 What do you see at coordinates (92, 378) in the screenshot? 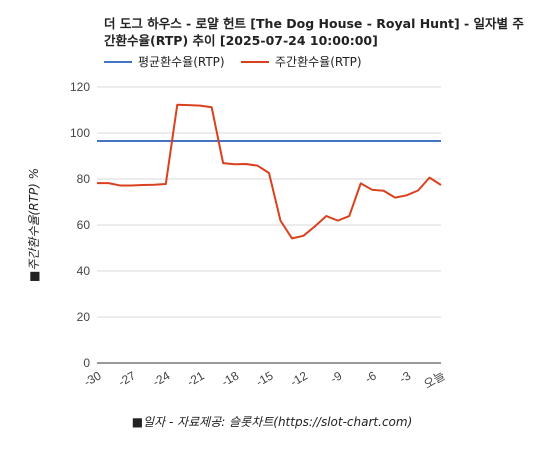
I see `x-tick-label: -30` at bounding box center [92, 378].